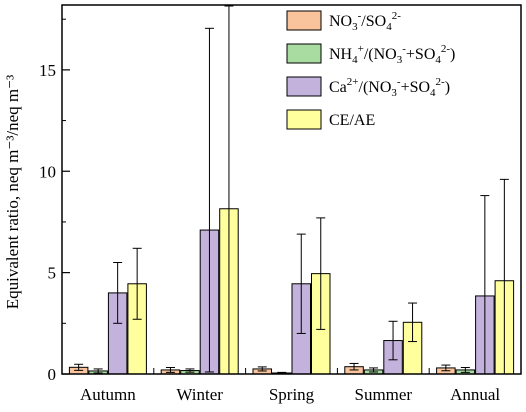 The height and width of the screenshot is (412, 526). What do you see at coordinates (389, 87) in the screenshot?
I see `legend-label: Ca2+/(NO3-+SO42-)` at bounding box center [389, 87].